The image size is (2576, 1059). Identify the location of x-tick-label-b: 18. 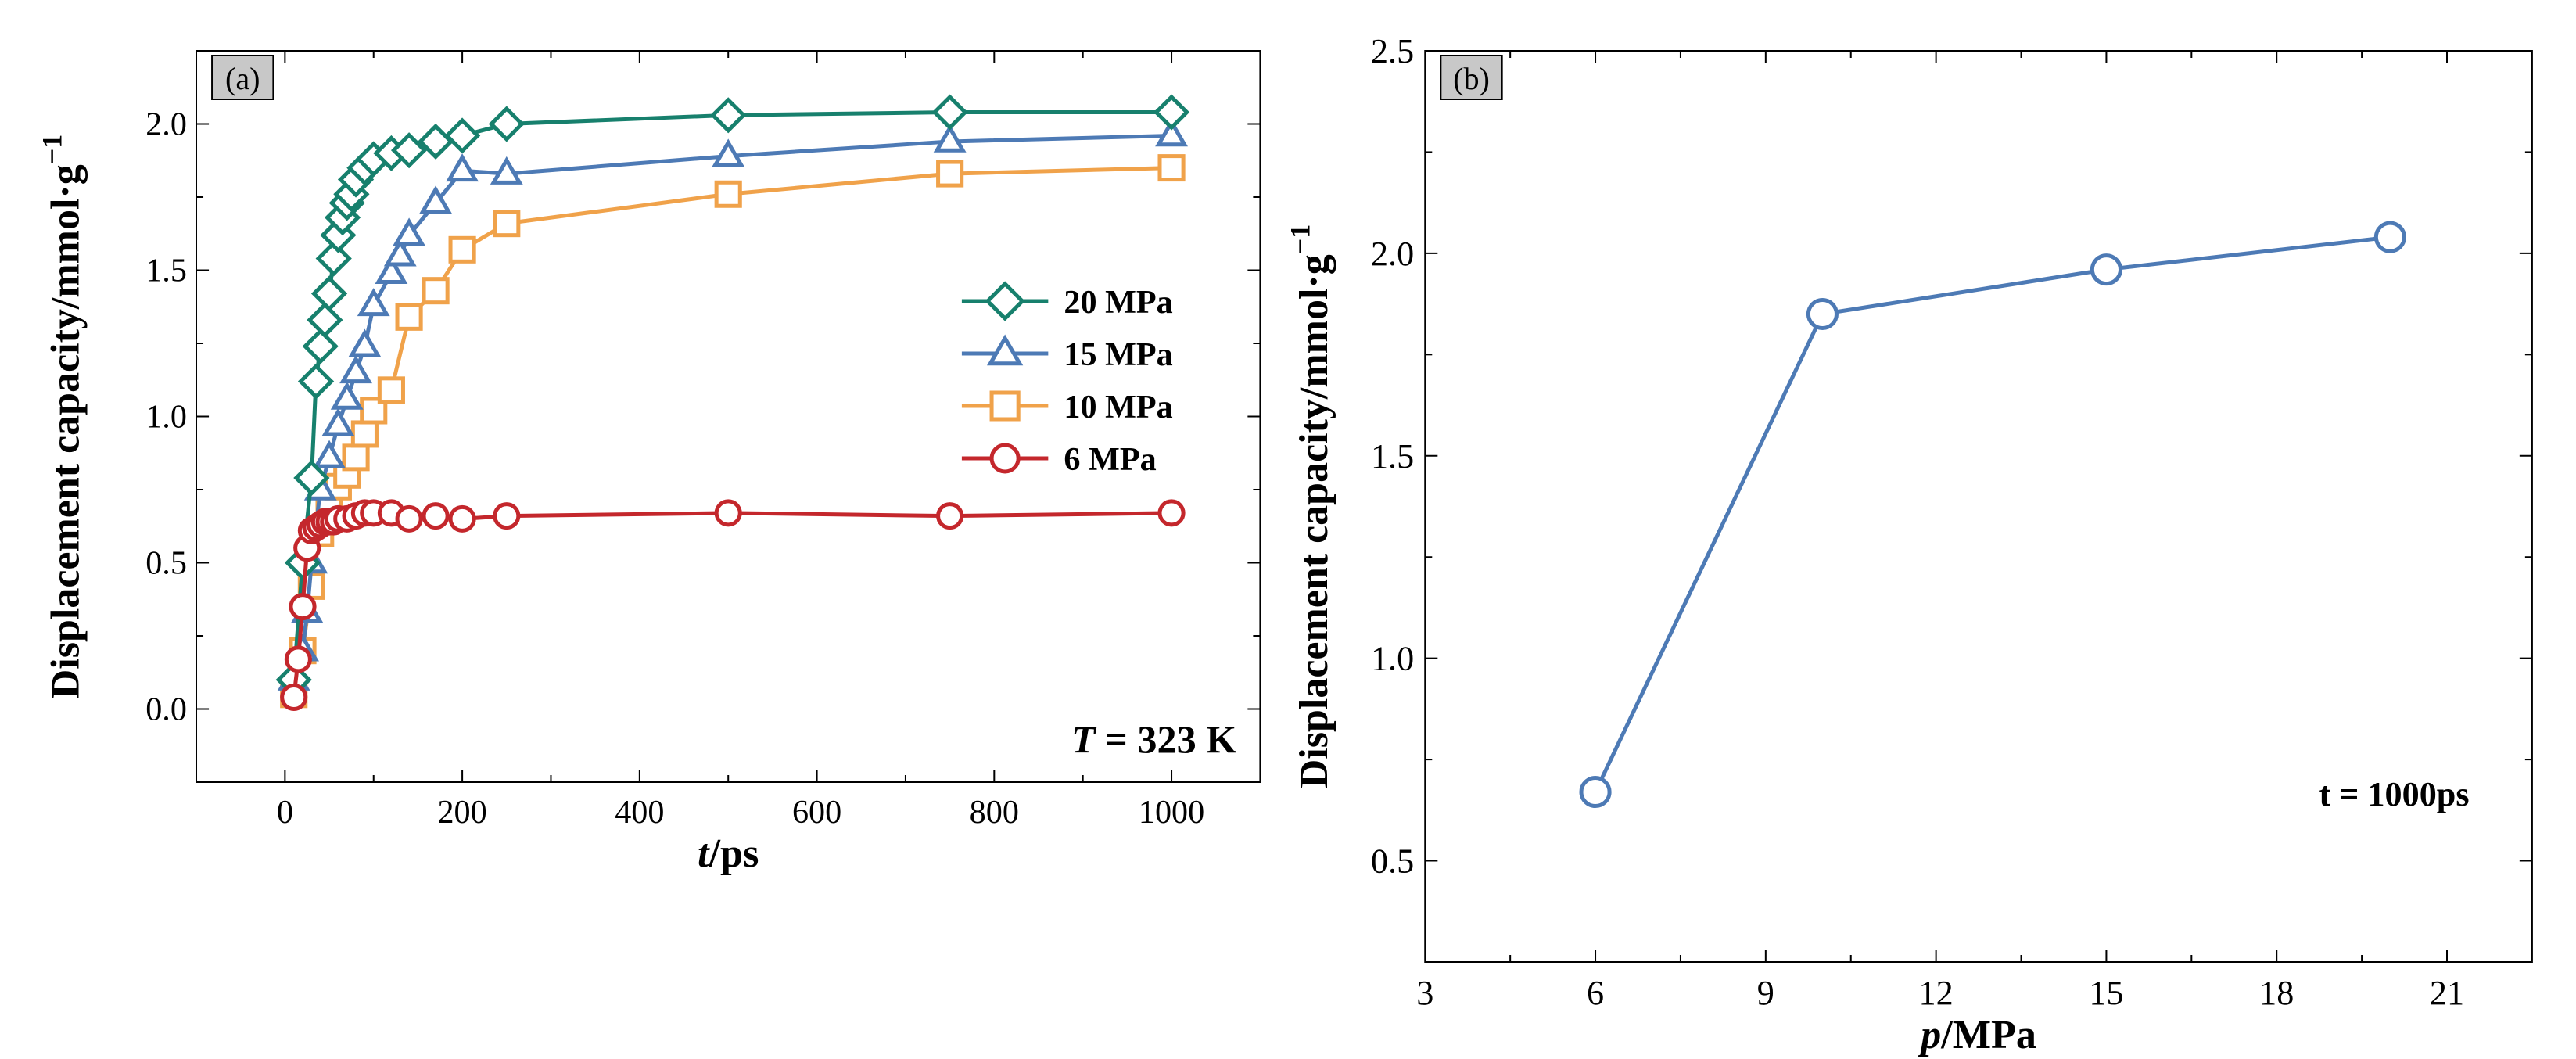
(2276, 993).